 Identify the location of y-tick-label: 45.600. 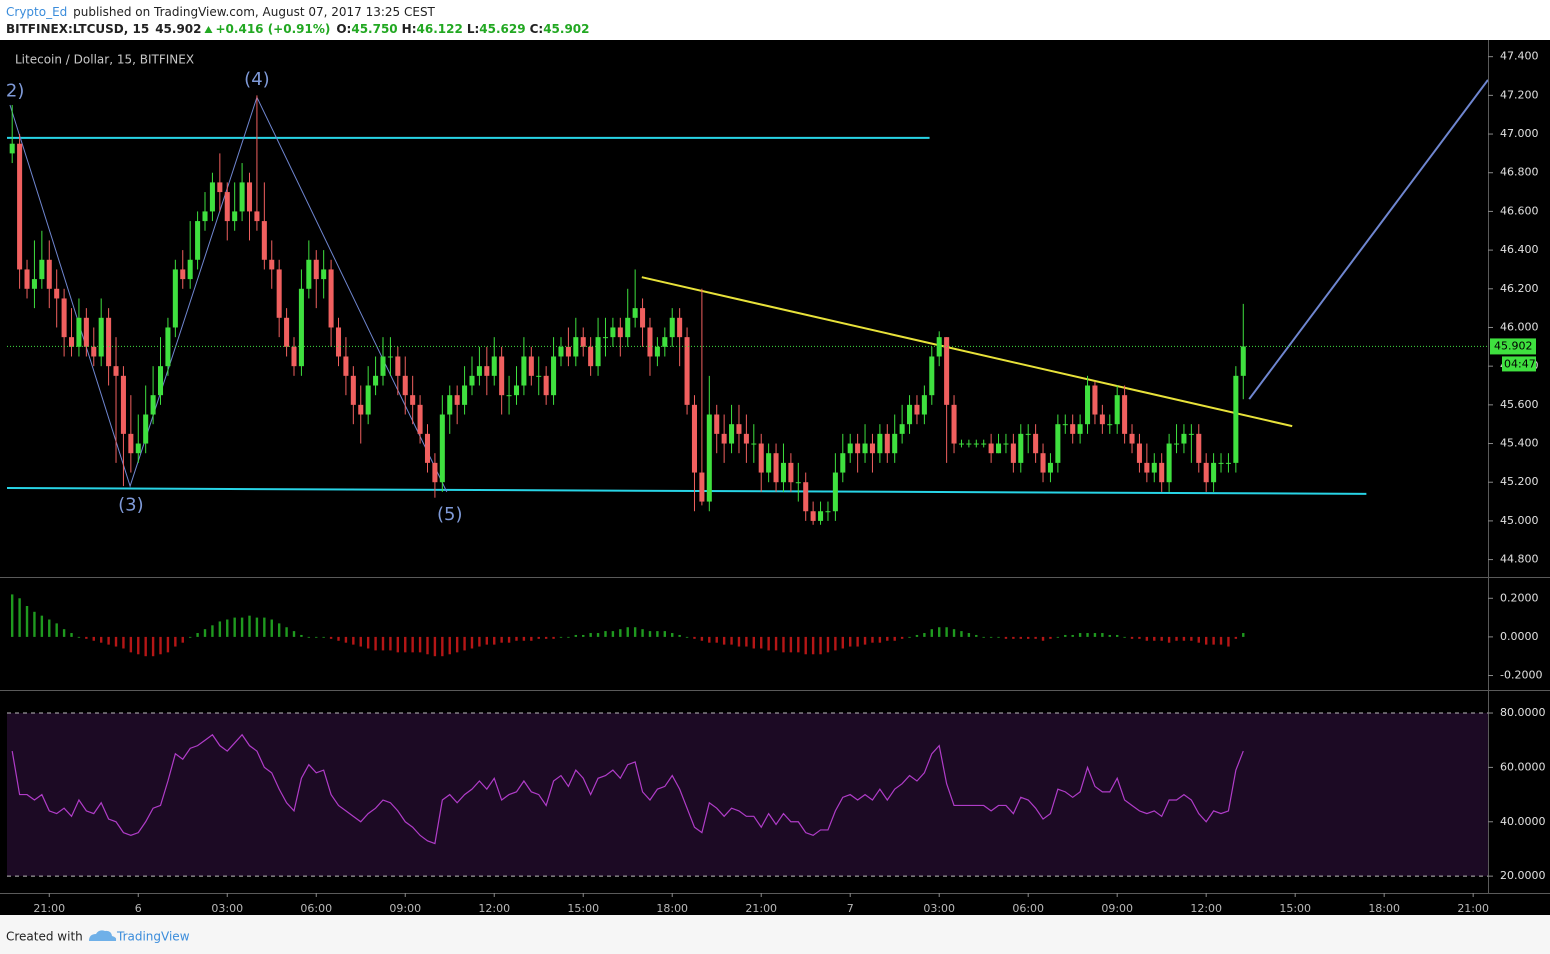
(1519, 404).